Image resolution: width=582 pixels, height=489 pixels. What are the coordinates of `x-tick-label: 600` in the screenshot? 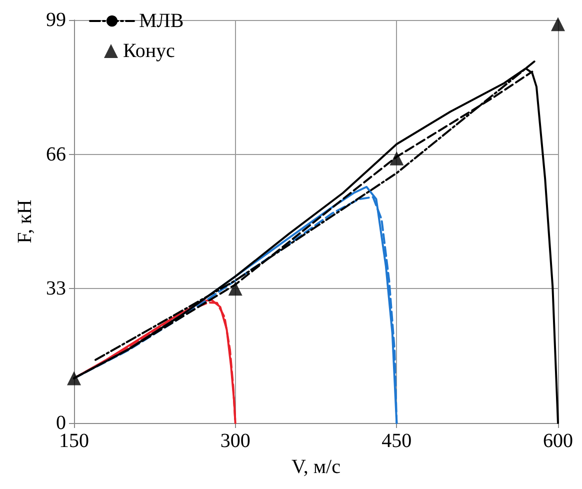 It's located at (558, 441).